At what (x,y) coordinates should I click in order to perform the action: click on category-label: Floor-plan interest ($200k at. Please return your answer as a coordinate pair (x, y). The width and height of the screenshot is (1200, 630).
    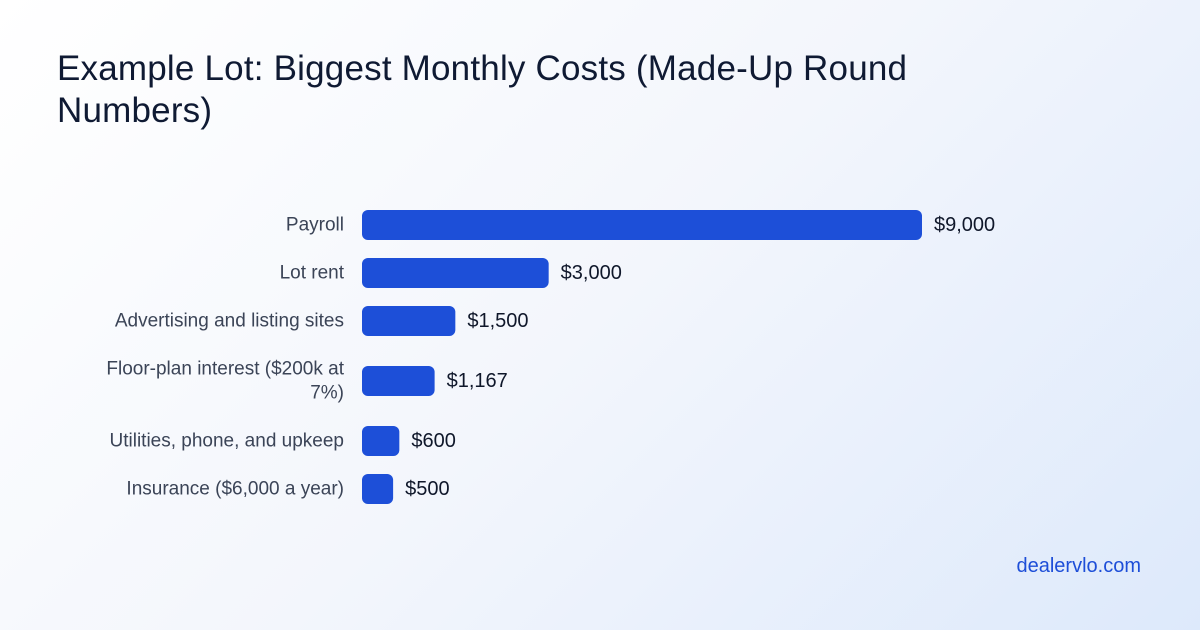
    Looking at the image, I should click on (225, 369).